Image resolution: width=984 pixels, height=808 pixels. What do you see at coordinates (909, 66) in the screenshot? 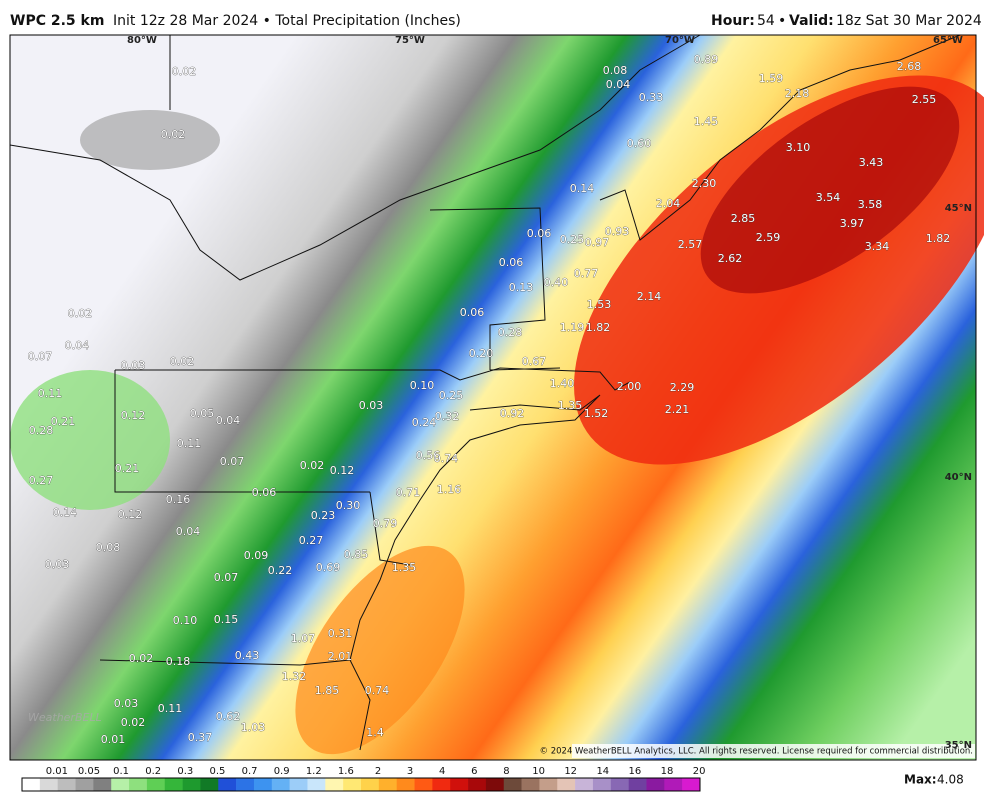
I see `precip-label: 2.68` at bounding box center [909, 66].